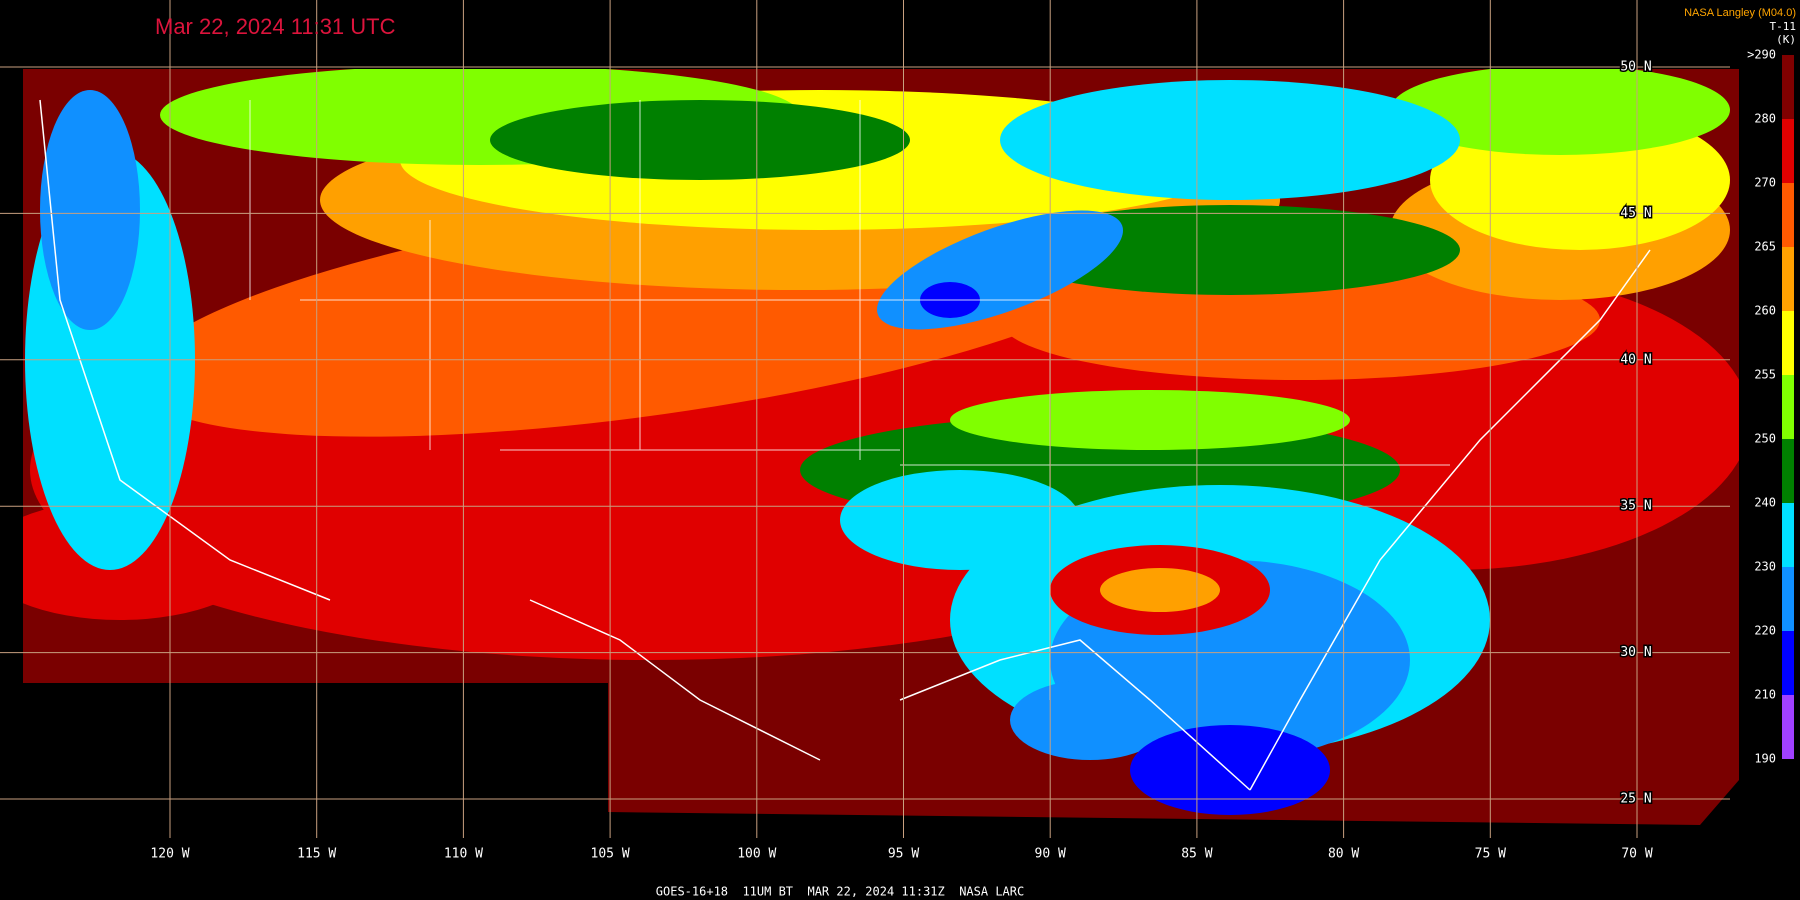 This screenshot has height=900, width=1800. I want to click on latitude-label: 30 N, so click(1635, 652).